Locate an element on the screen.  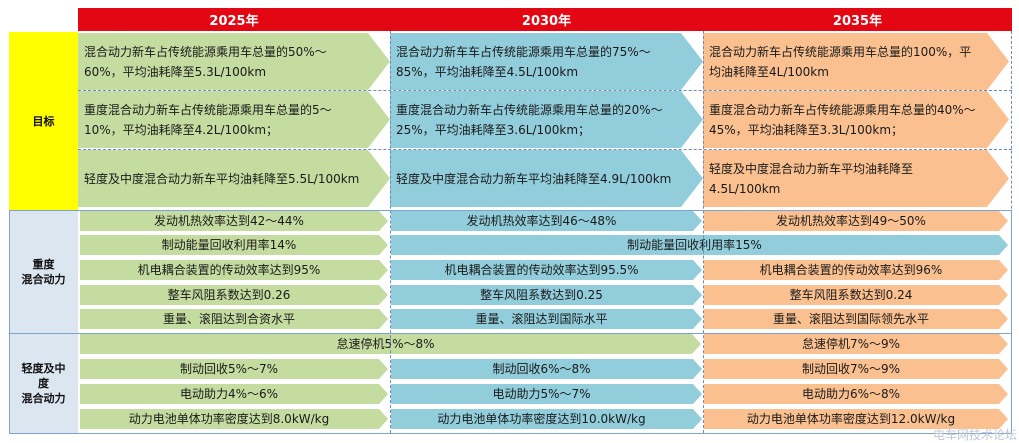
goal-3-2025: 轻度及中度混合动力新车平均油耗降至5.5L/100km is located at coordinates (234, 178).